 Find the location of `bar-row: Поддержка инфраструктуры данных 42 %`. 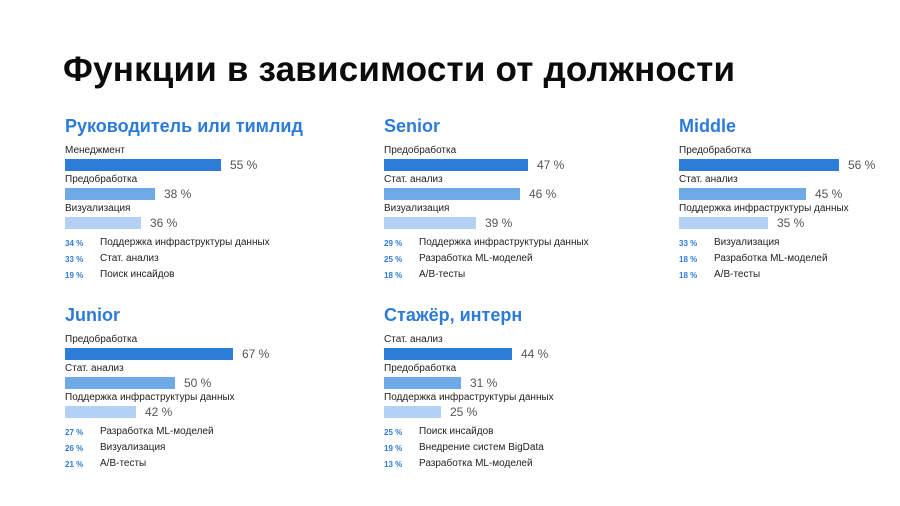

bar-row: Поддержка инфраструктуры данных 42 % is located at coordinates (210, 406).